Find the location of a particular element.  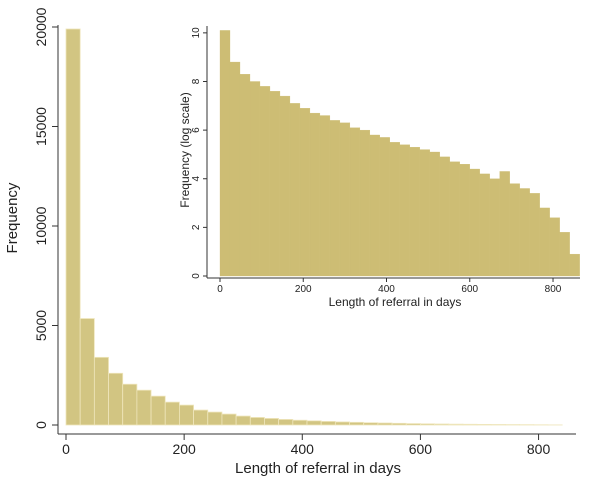

main-x-tick-label: 0 is located at coordinates (66, 449).